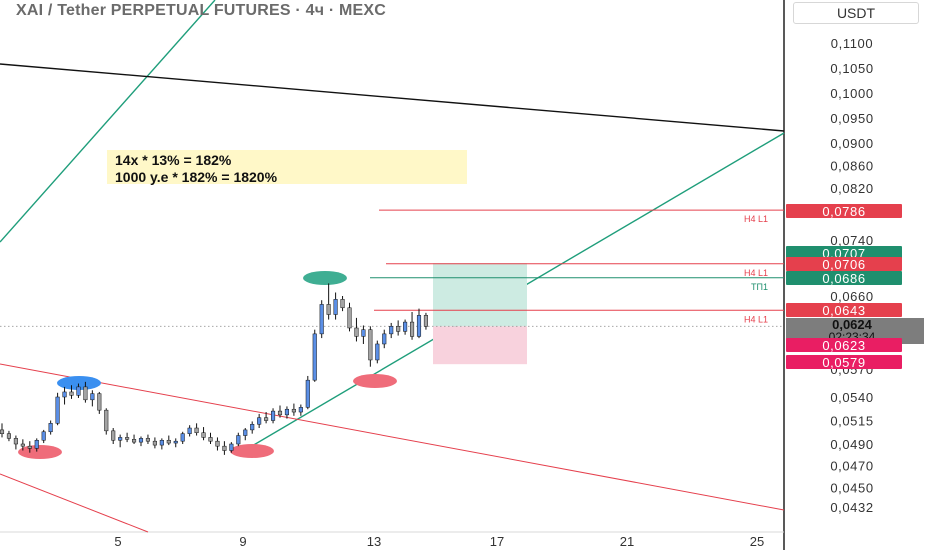 This screenshot has height=555, width=932. Describe the element at coordinates (844, 278) in the screenshot. I see `price-badge` at that location.